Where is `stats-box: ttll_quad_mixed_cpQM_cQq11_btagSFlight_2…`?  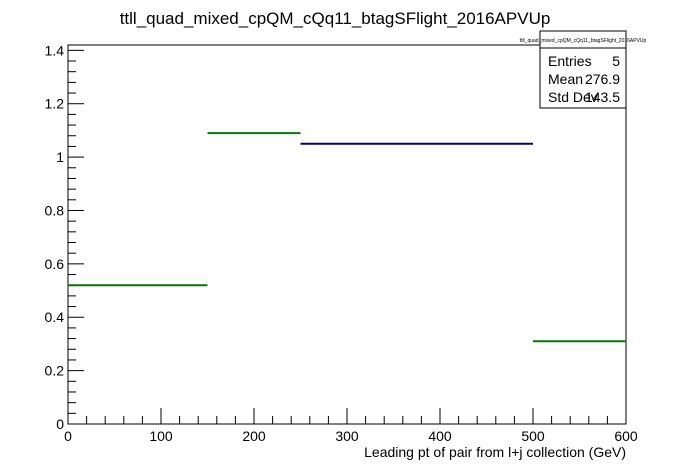 stats-box: ttll_quad_mixed_cpQM_cQq11_btagSFlight_2… is located at coordinates (583, 69).